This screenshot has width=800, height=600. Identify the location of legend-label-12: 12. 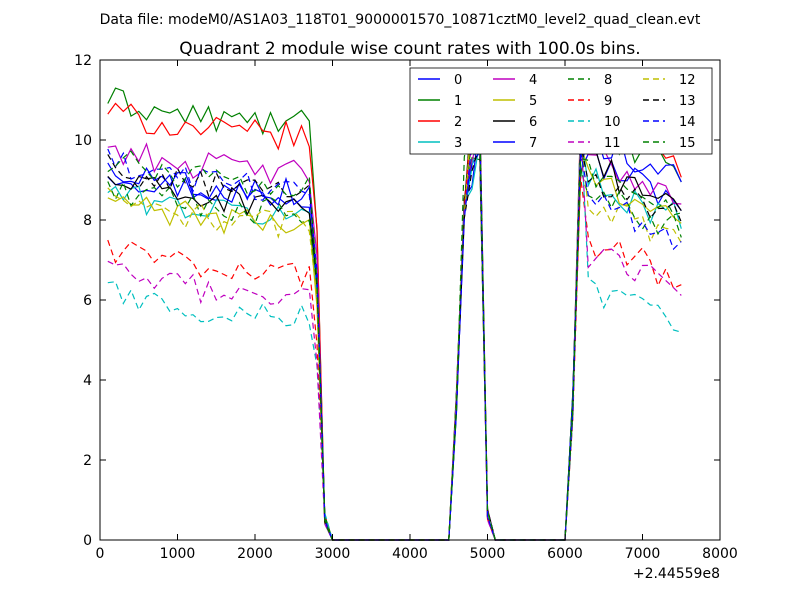
(687, 80).